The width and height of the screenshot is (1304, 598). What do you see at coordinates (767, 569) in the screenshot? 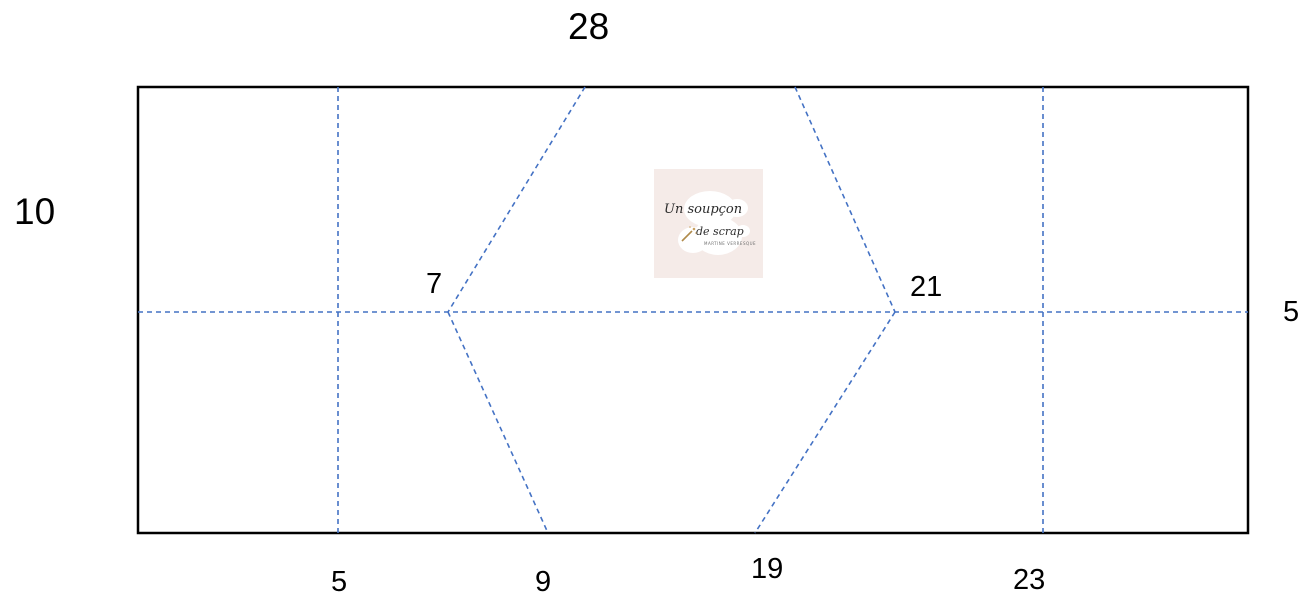
I see `bottom-label-19: 19` at bounding box center [767, 569].